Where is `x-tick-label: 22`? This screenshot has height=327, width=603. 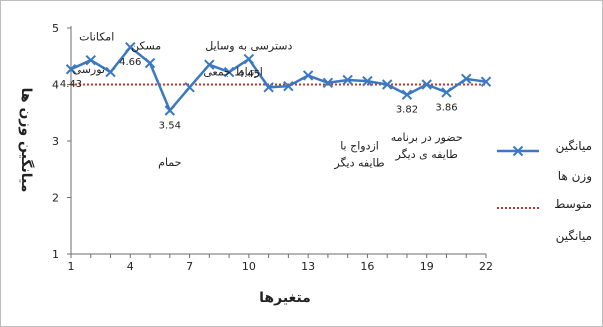 x-tick-label: 22 is located at coordinates (486, 266).